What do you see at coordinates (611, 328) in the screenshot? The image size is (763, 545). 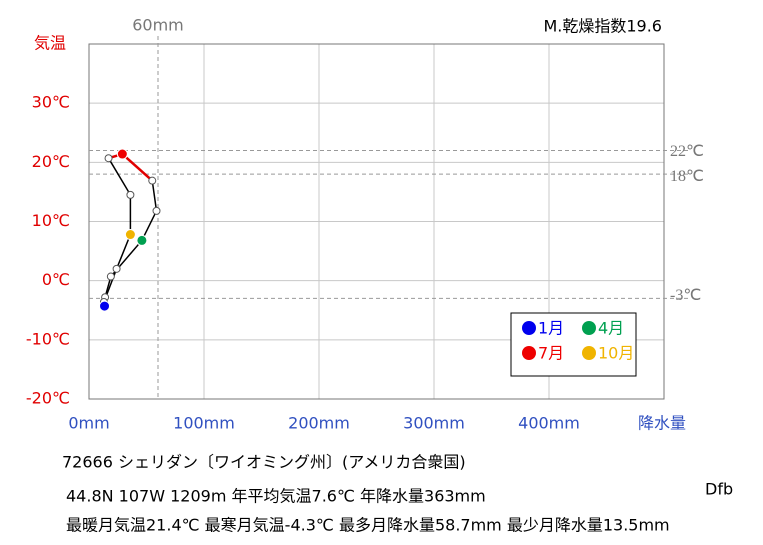 I see `legend-label: 4月` at bounding box center [611, 328].